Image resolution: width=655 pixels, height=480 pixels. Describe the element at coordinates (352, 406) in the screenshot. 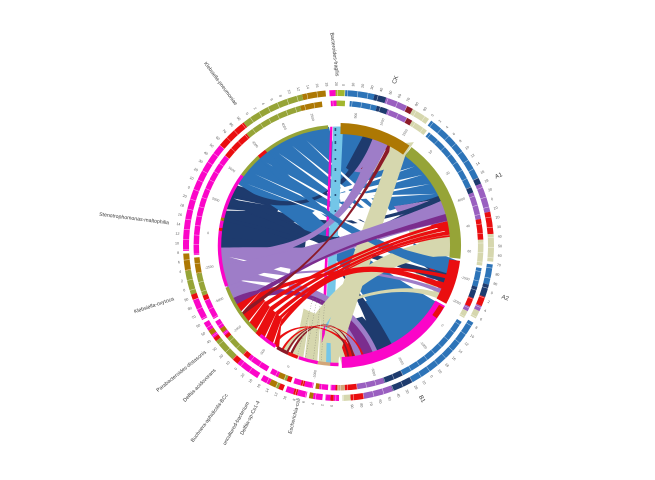

I see `svg-text: 90` at that location.